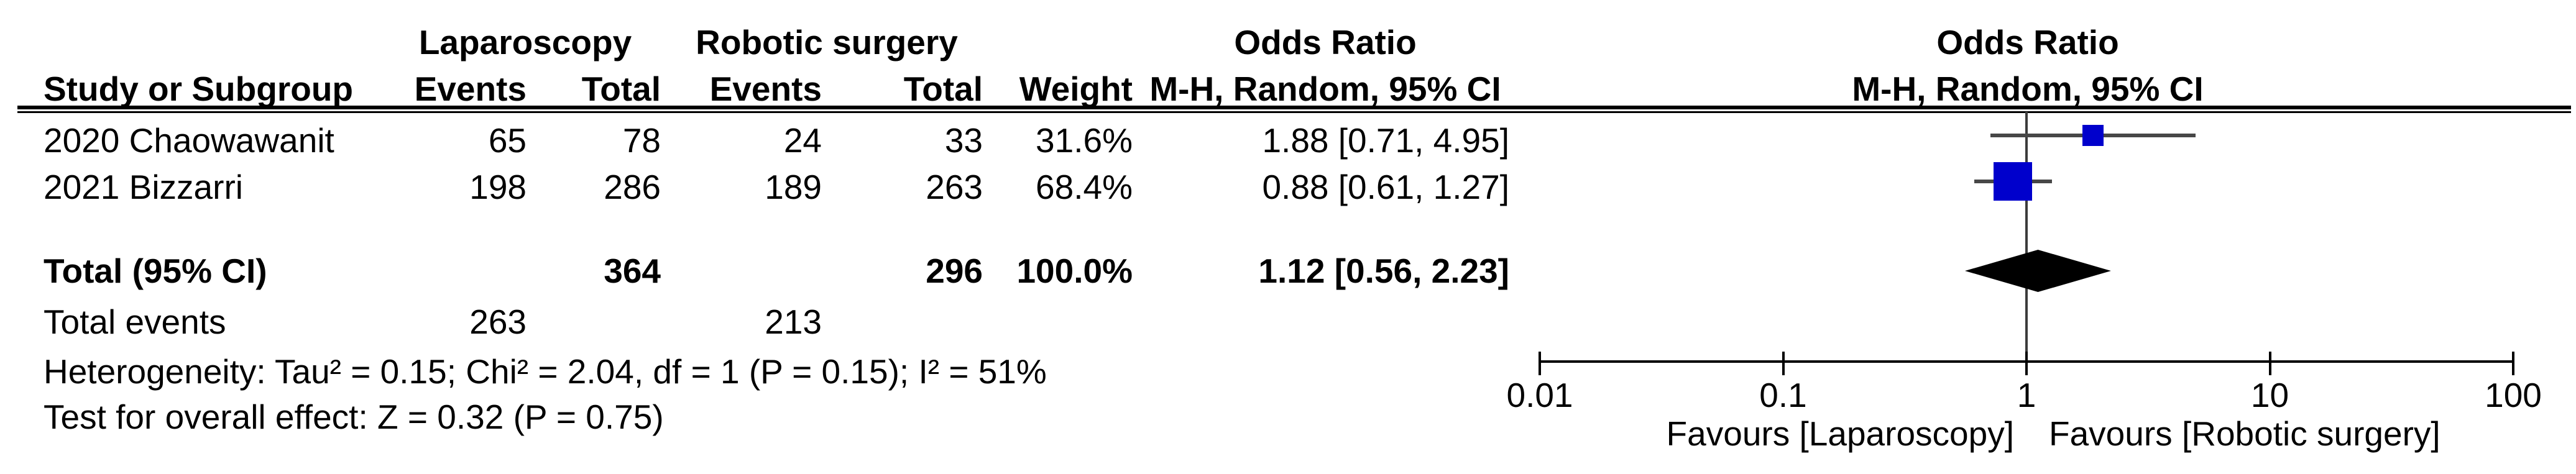 The image size is (2576, 474). I want to click on col-header-study: Study or Subgroup, so click(199, 89).